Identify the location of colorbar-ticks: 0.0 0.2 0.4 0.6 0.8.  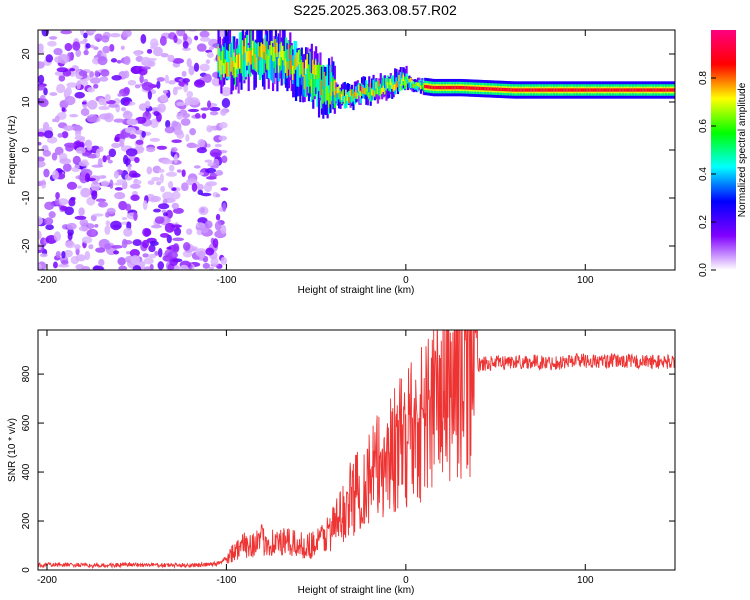
(707, 174).